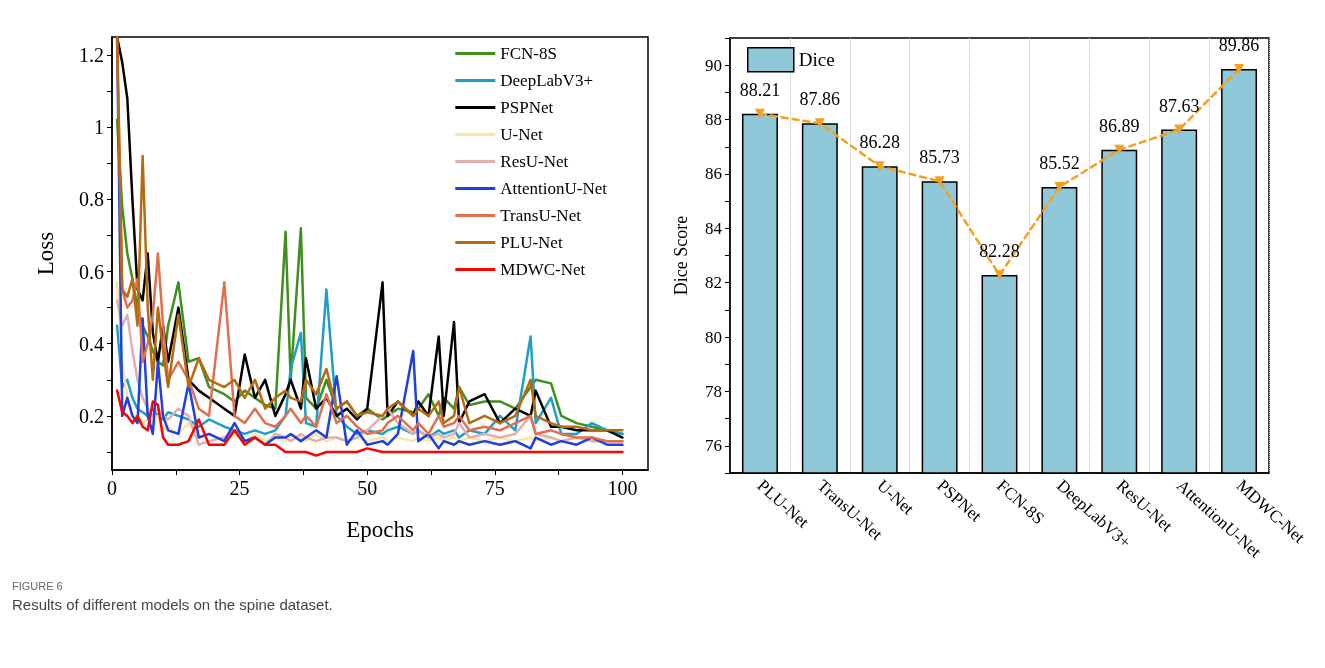 The height and width of the screenshot is (668, 1325). Describe the element at coordinates (541, 215) in the screenshot. I see `legend-label: TransU-Net` at that location.